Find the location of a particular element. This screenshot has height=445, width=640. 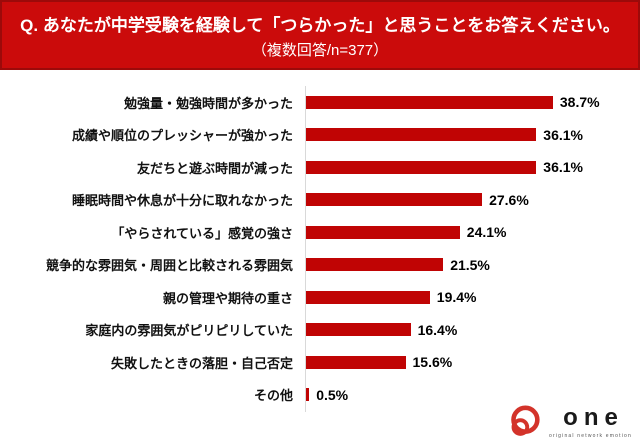

category-label: その他 is located at coordinates (273, 396).